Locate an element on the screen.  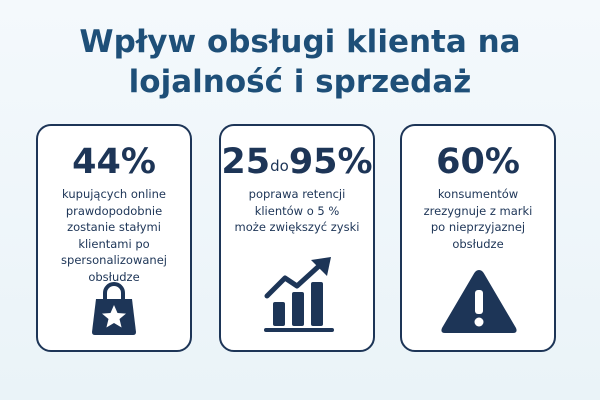
description-line: po nieprzyjaznej is located at coordinates (478, 227).